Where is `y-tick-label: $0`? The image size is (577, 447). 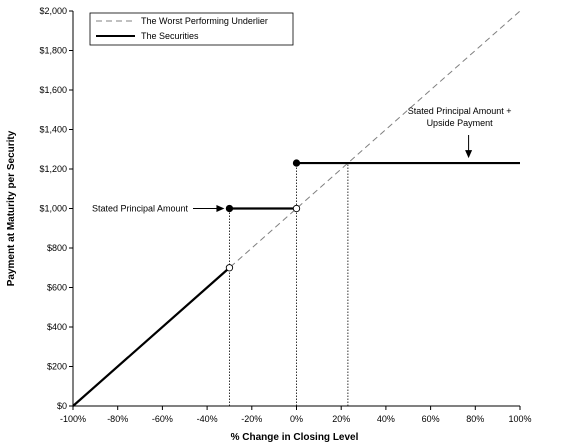 y-tick-label: $0 is located at coordinates (62, 406).